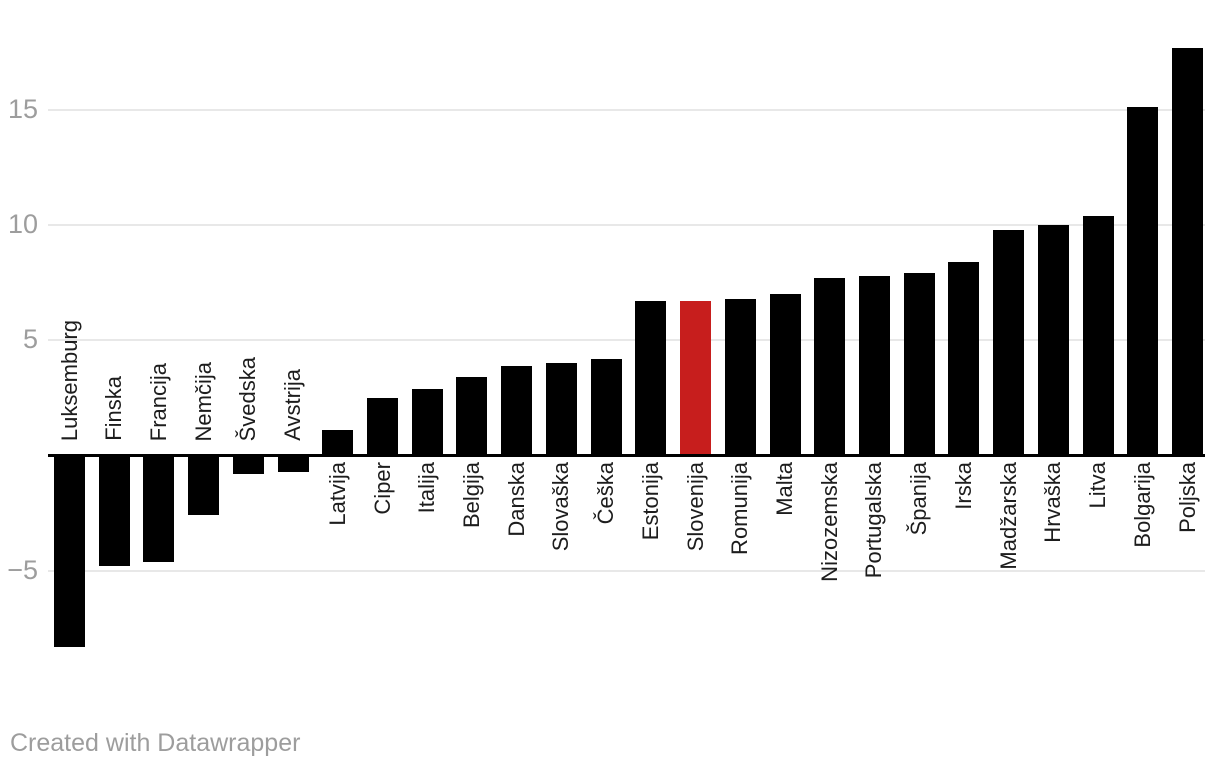 The height and width of the screenshot is (768, 1220). Describe the element at coordinates (963, 486) in the screenshot. I see `x-axis-label: Irska` at that location.